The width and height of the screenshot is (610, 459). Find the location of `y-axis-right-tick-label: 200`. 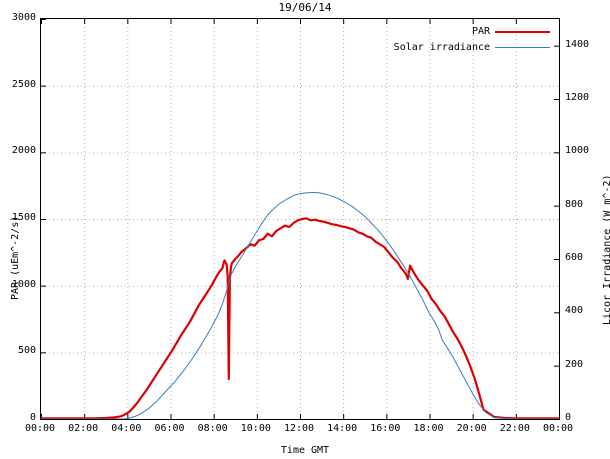

y-axis-right-tick-label: 200 is located at coordinates (574, 364).